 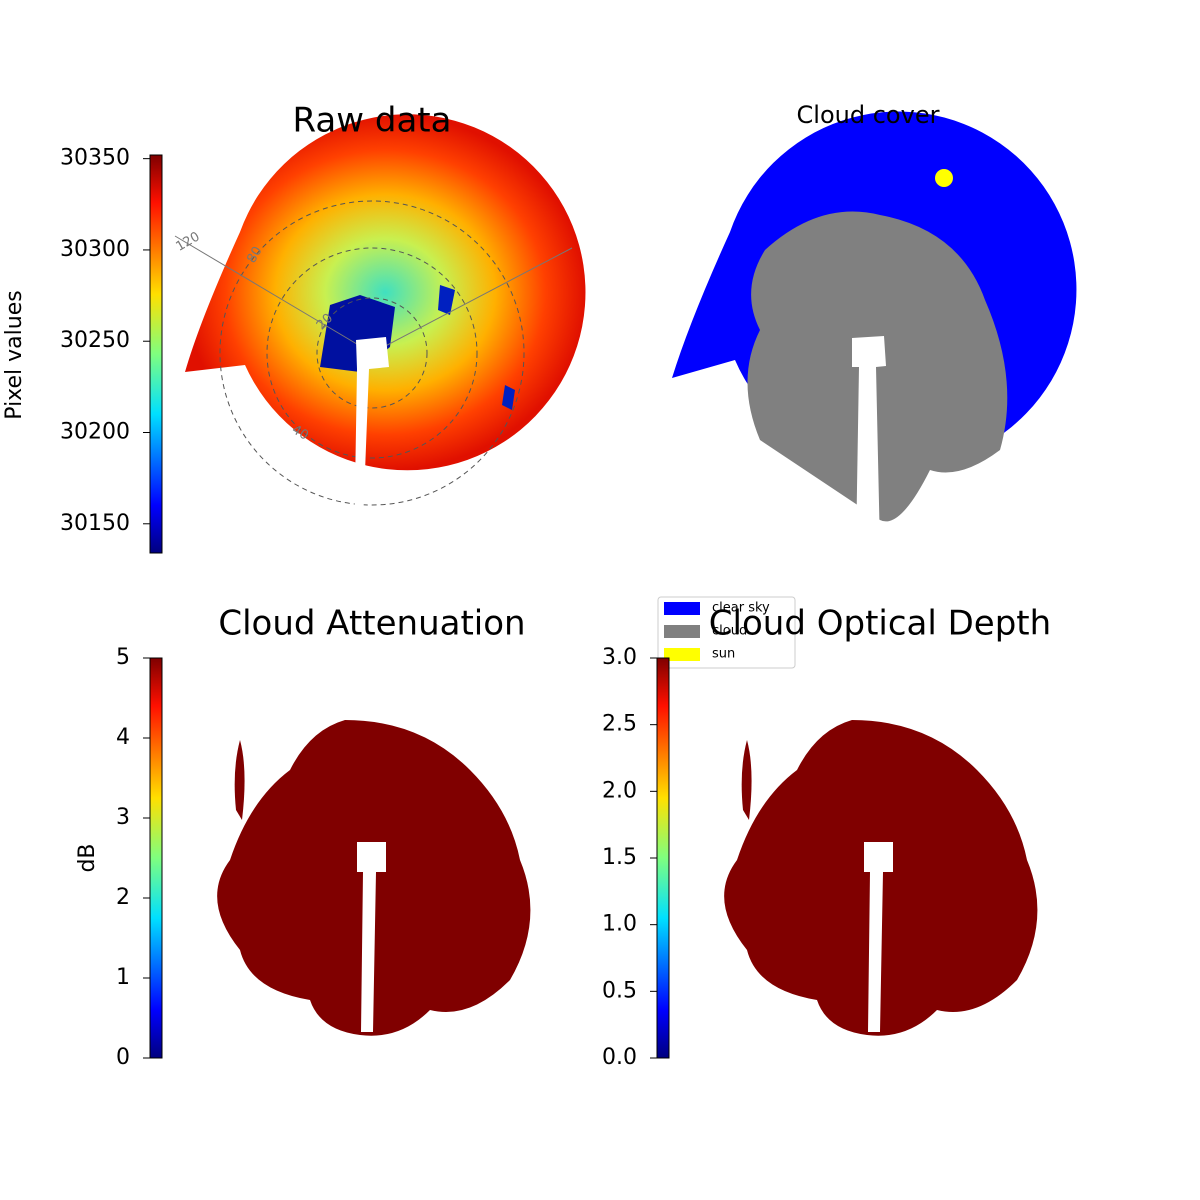 I want to click on tick-label: 5, so click(x=123, y=657).